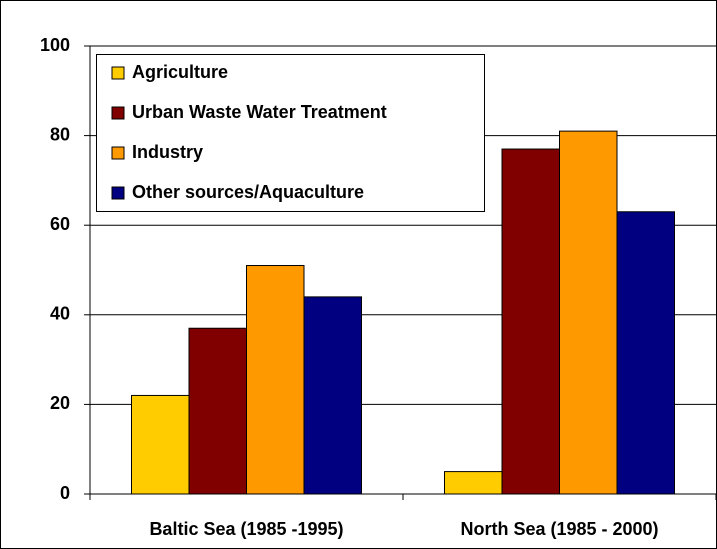 Image resolution: width=717 pixels, height=549 pixels. I want to click on y-tick-label: 0, so click(65, 493).